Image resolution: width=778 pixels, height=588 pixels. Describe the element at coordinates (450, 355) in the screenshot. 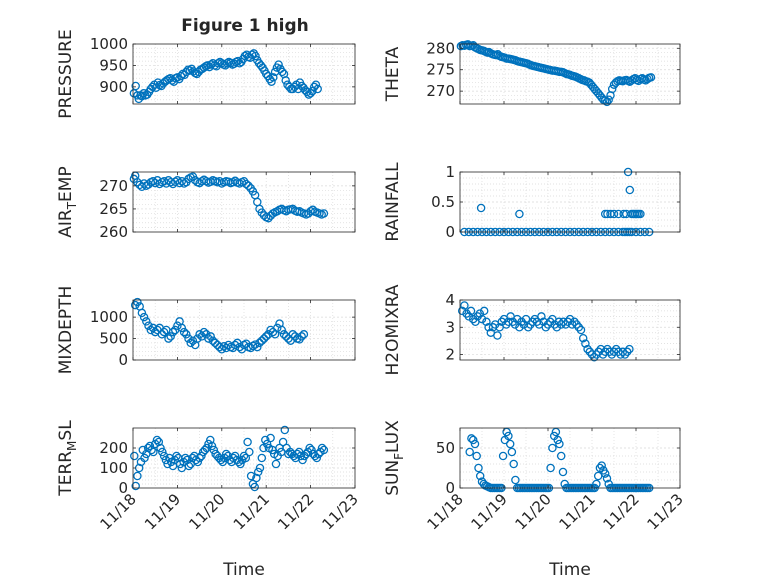

I see `y-tick-label: 2` at that location.